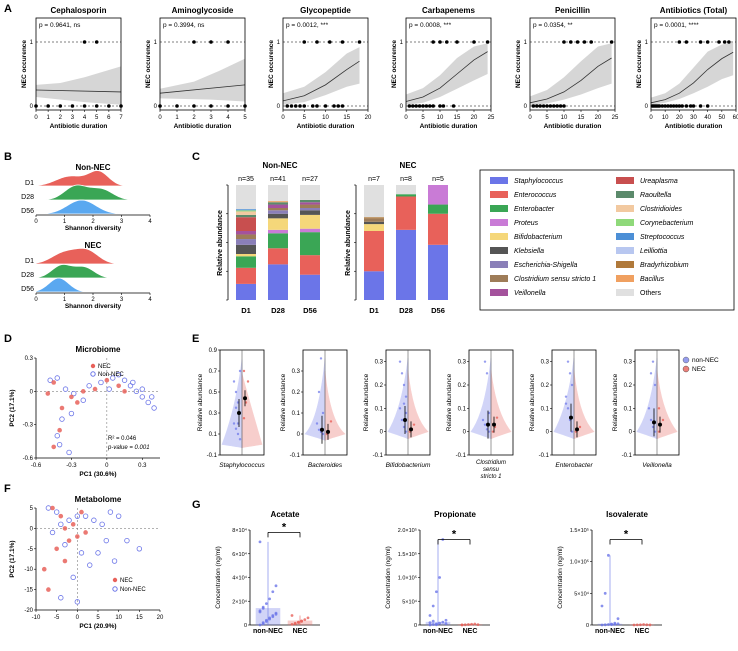 The width and height of the screenshot is (738, 651). I want to click on panel-label-B: B, so click(8, 157).